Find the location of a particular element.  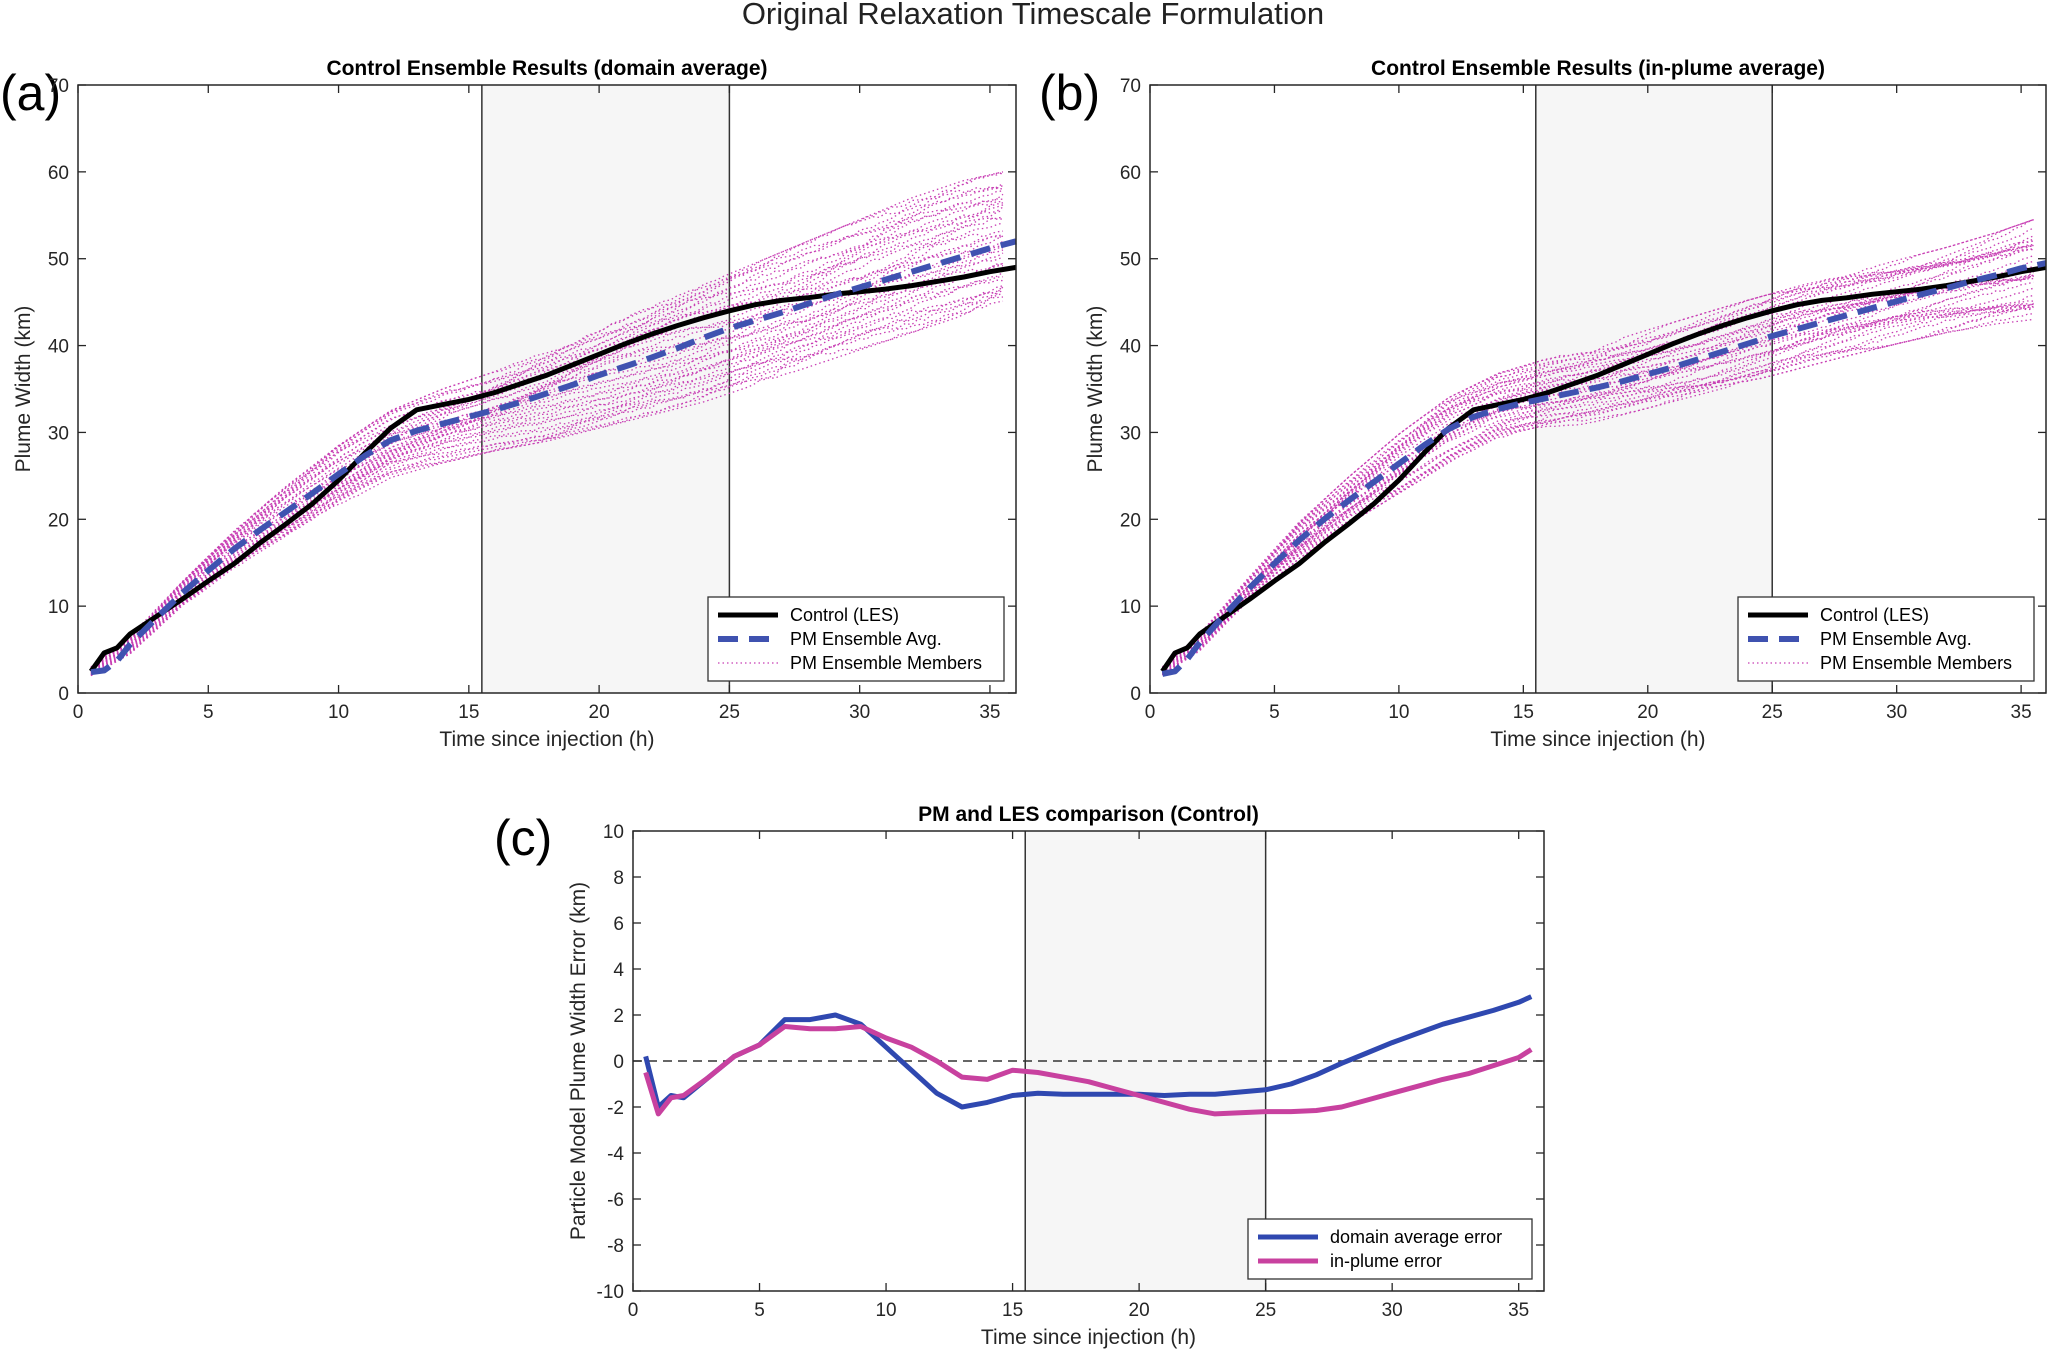

y-axis-label: Particle Model Plume Width Error (km) is located at coordinates (578, 1061).